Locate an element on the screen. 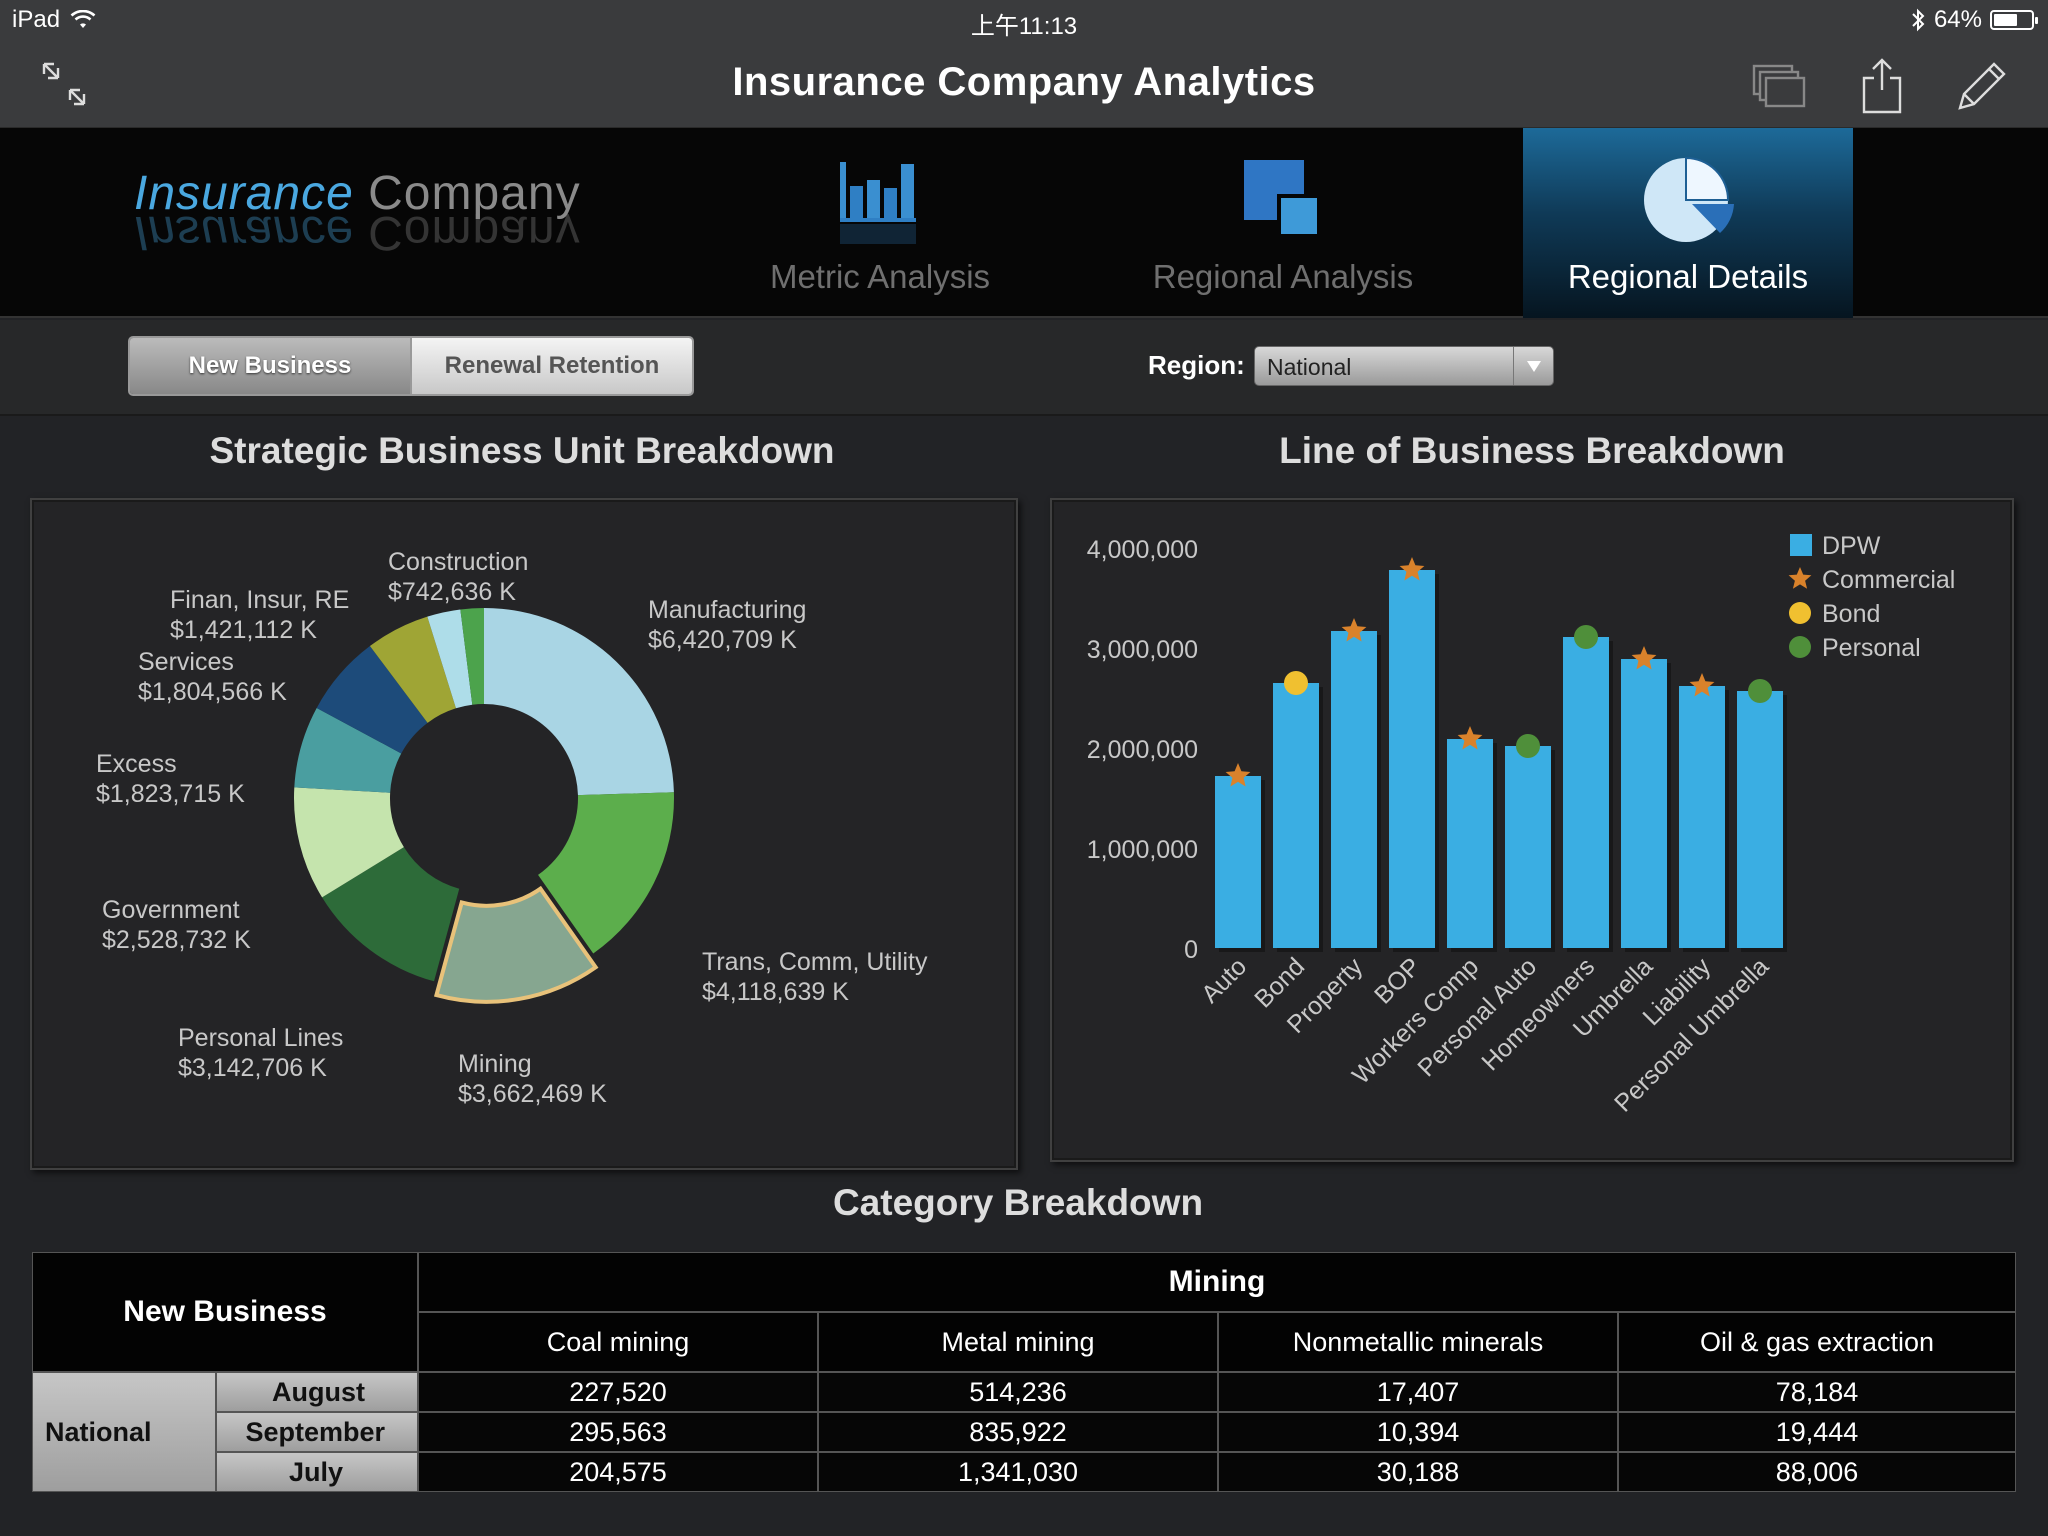 This screenshot has width=2048, height=1536. sbu-title: Strategic Business Unit Breakdown is located at coordinates (522, 450).